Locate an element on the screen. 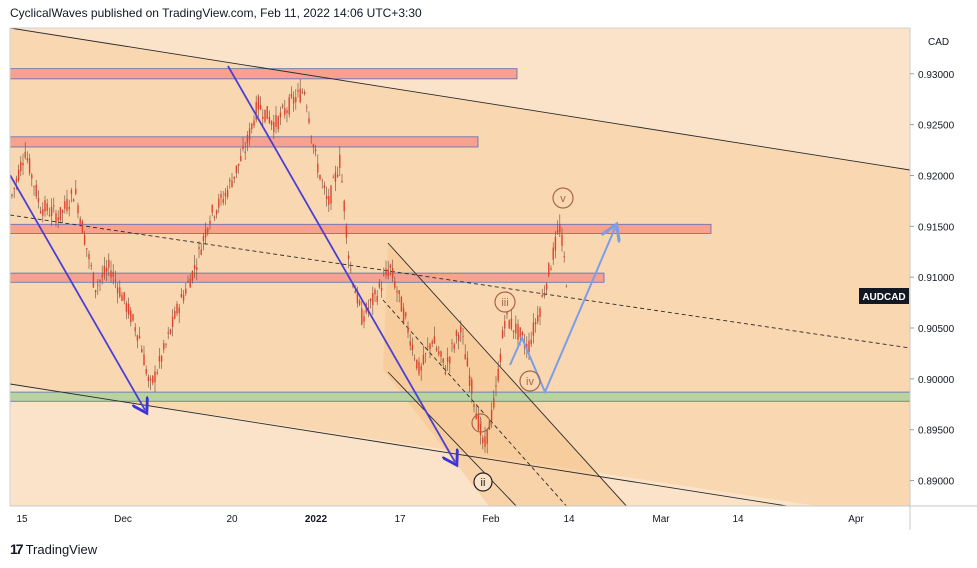  svg-text: ii is located at coordinates (483, 483).